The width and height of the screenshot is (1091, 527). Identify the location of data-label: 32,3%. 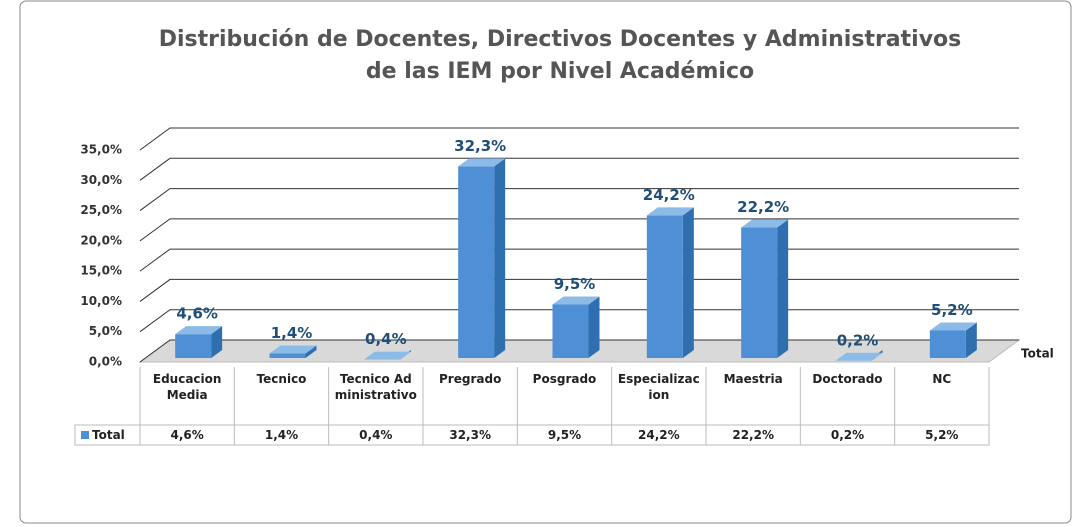
(480, 146).